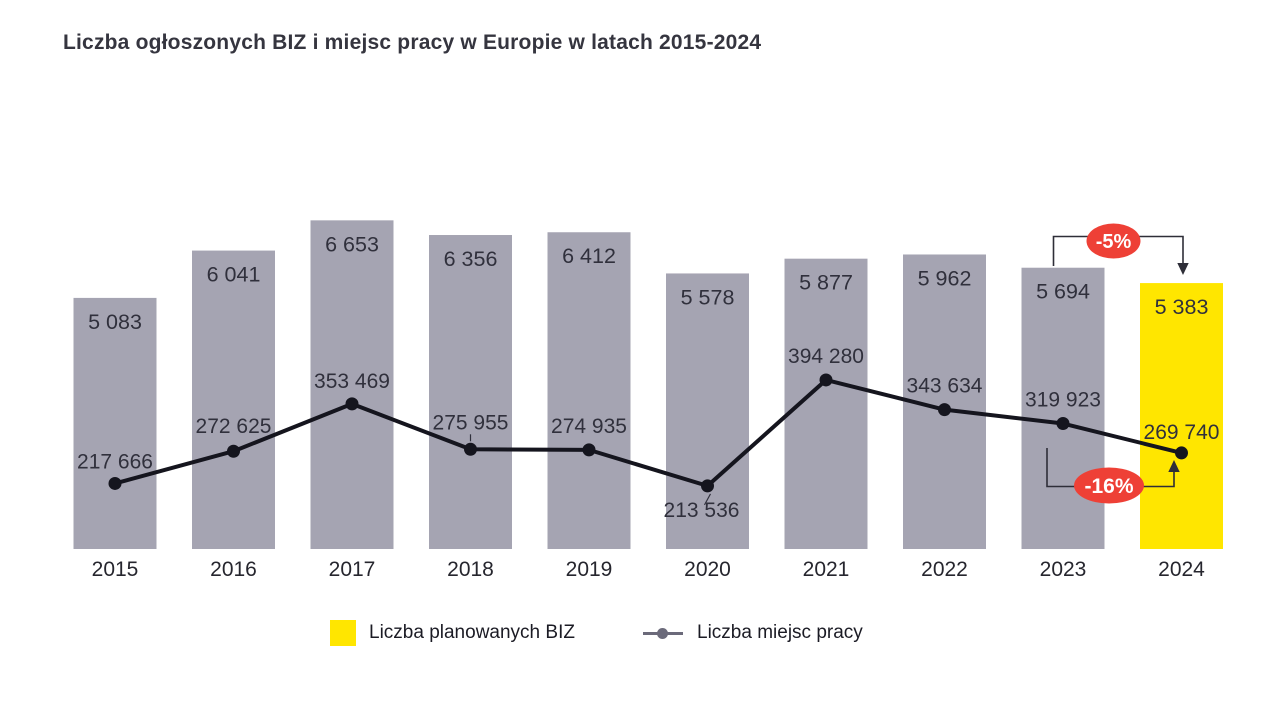 This screenshot has width=1280, height=720. What do you see at coordinates (470, 569) in the screenshot?
I see `year-label-2018: 2018` at bounding box center [470, 569].